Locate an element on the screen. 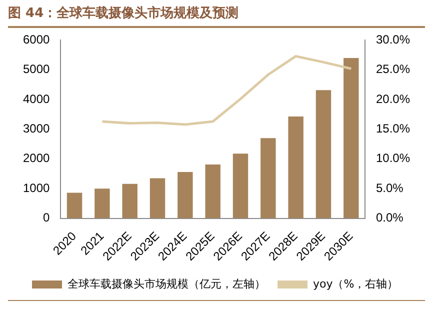 The width and height of the screenshot is (433, 320). y-tick-label: 0 is located at coordinates (46, 217).